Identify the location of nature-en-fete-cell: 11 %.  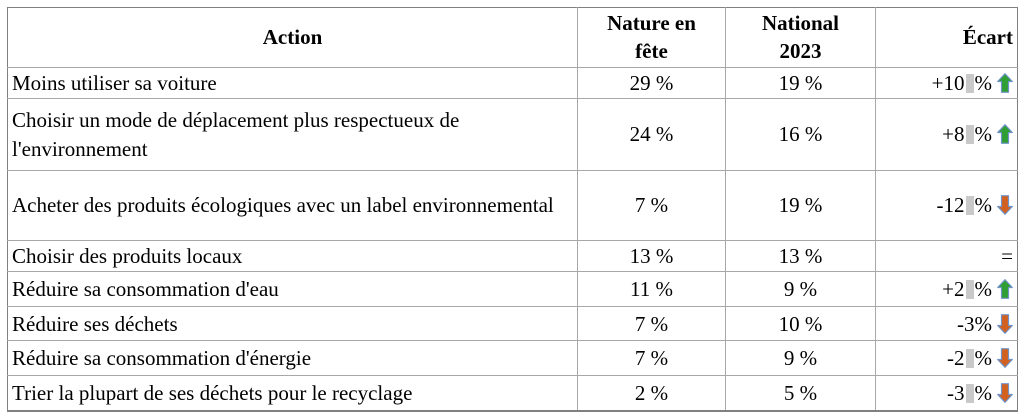
(651, 289).